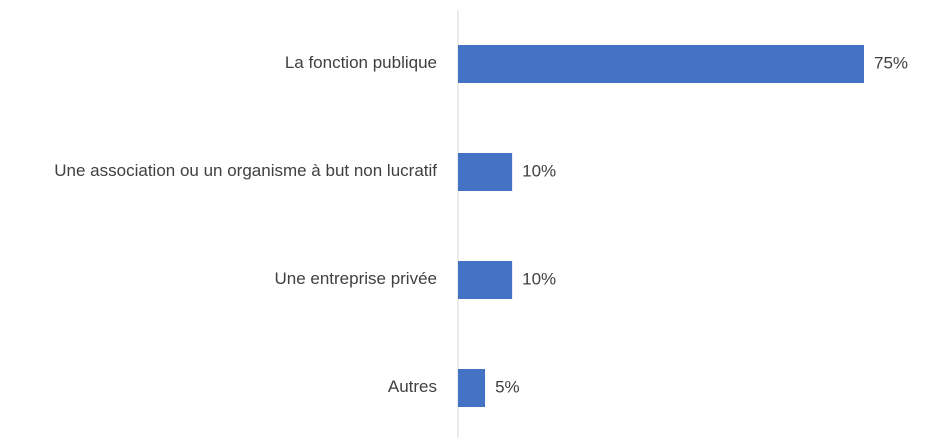 Image resolution: width=926 pixels, height=438 pixels. I want to click on value-label: 75%, so click(891, 62).